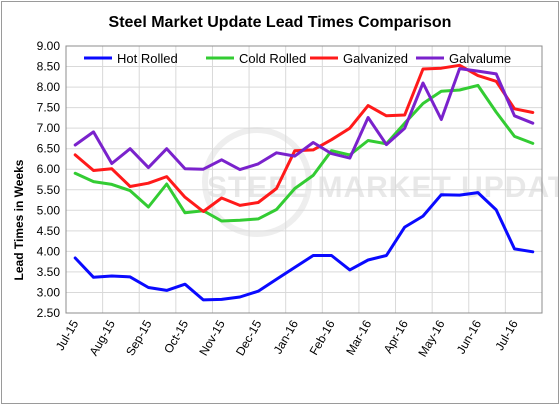  What do you see at coordinates (176, 336) in the screenshot?
I see `x-tick-label: Oct-15` at bounding box center [176, 336].